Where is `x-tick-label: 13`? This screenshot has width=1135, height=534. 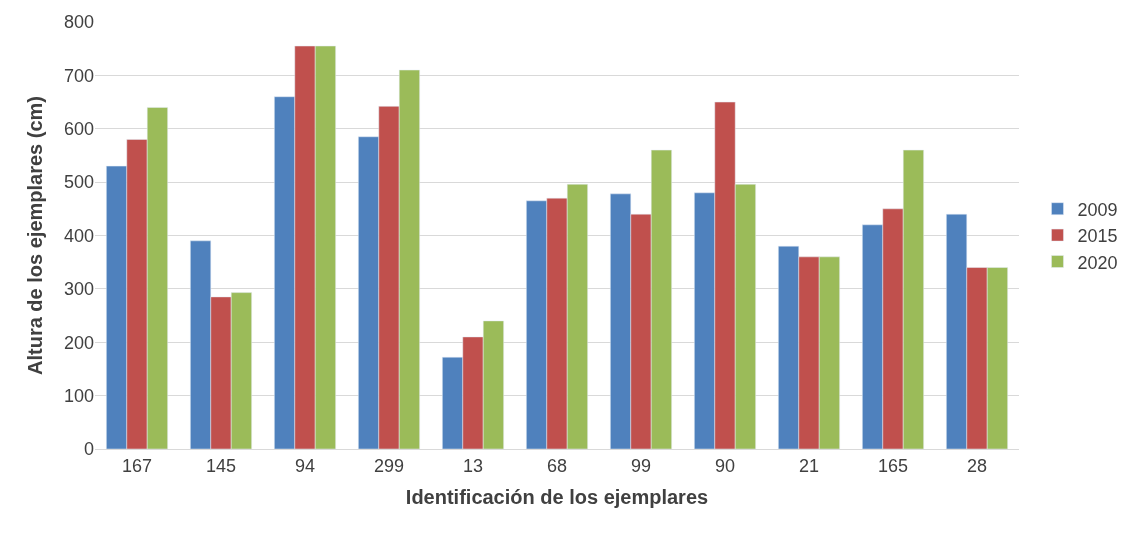 x-tick-label: 13 is located at coordinates (473, 465).